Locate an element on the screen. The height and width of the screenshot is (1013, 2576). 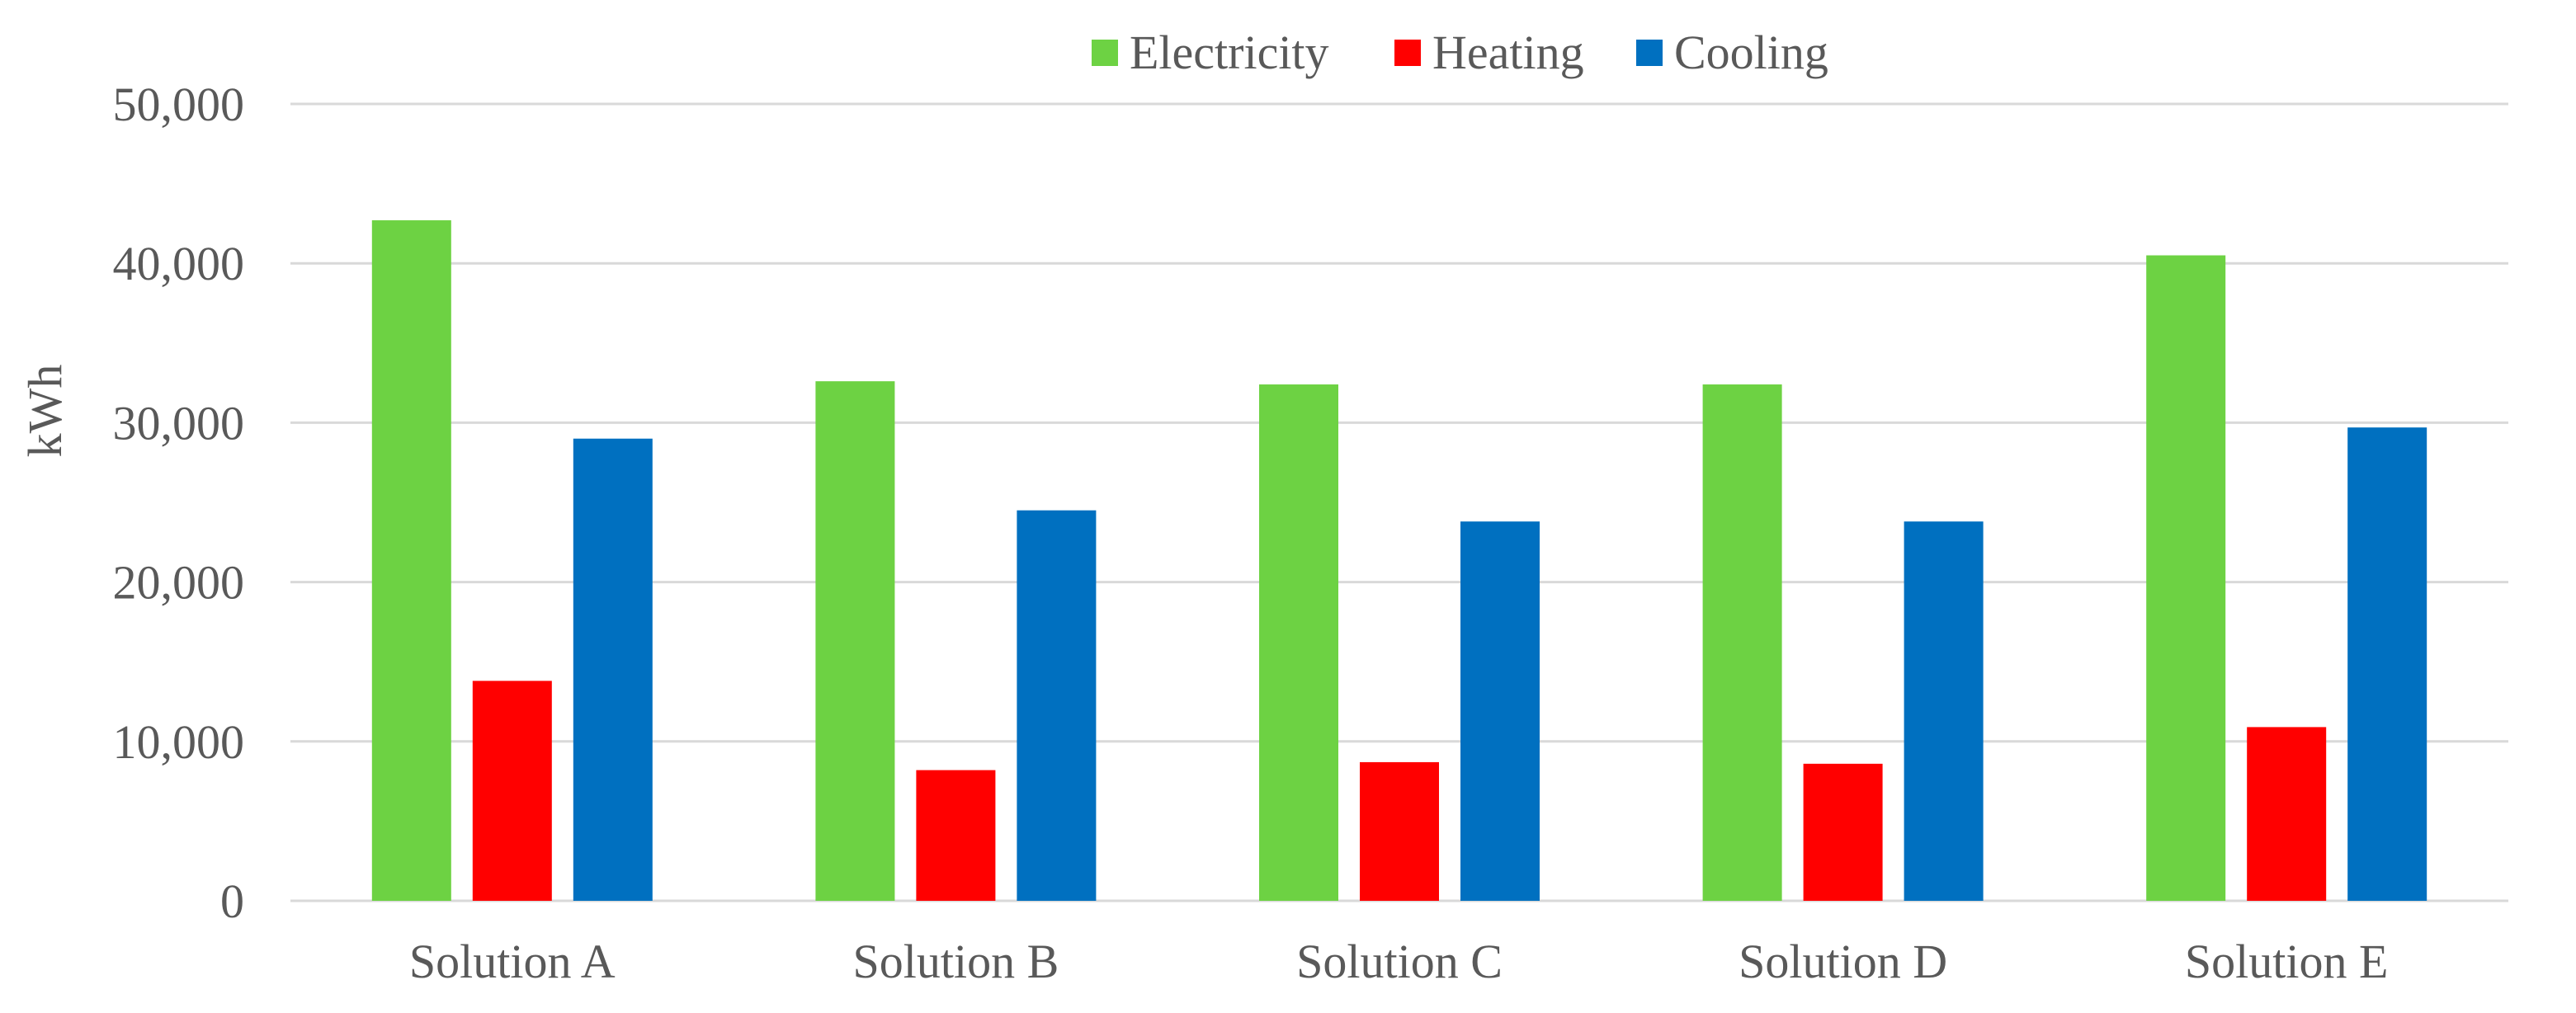
legend: Electricity Heating Cooling is located at coordinates (1460, 52).